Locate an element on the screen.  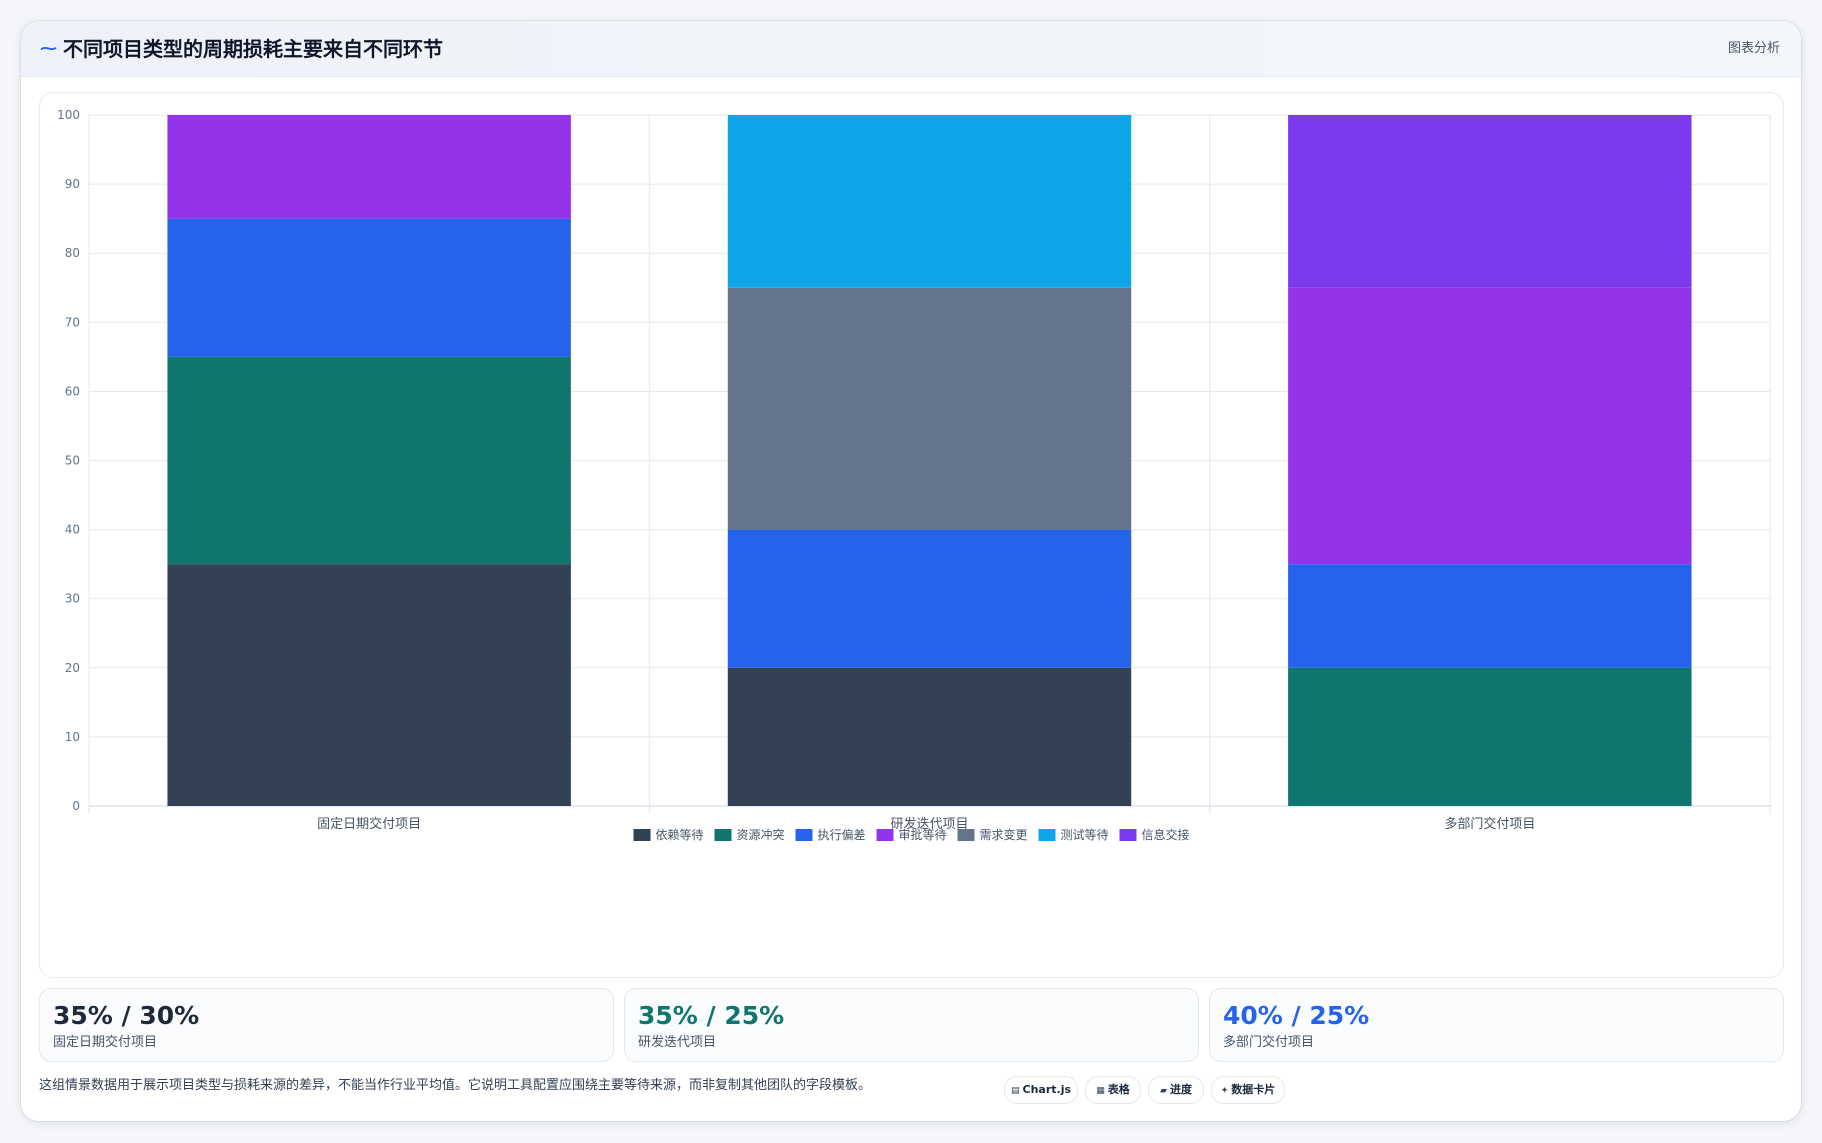
card-title: 不同项目类型的周期损耗主要来自不同环节 is located at coordinates (253, 49).